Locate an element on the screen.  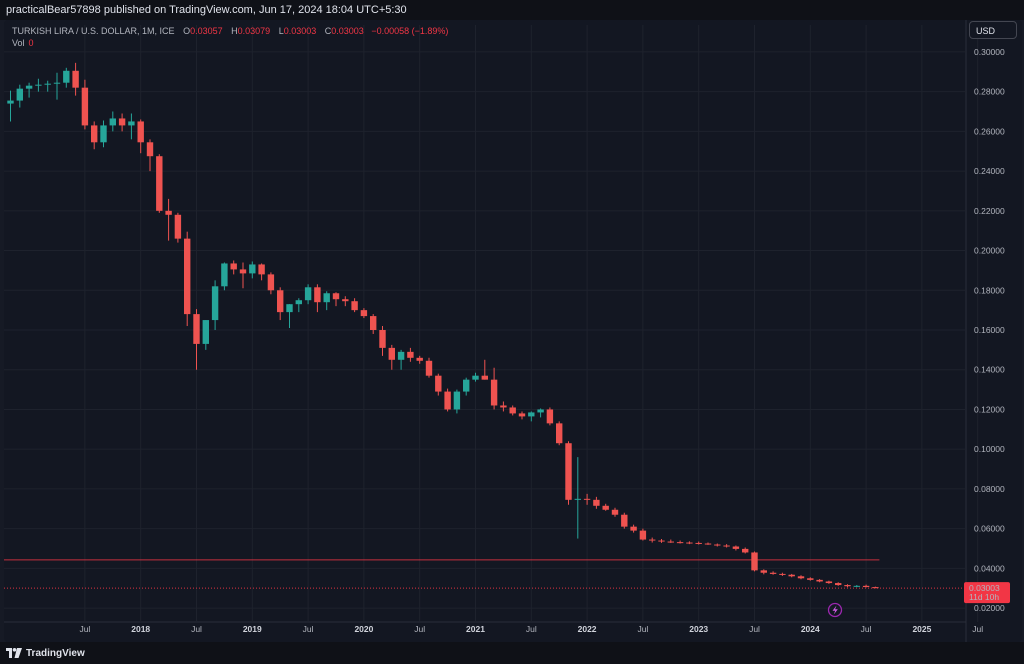
volume-label: Vol is located at coordinates (18, 43).